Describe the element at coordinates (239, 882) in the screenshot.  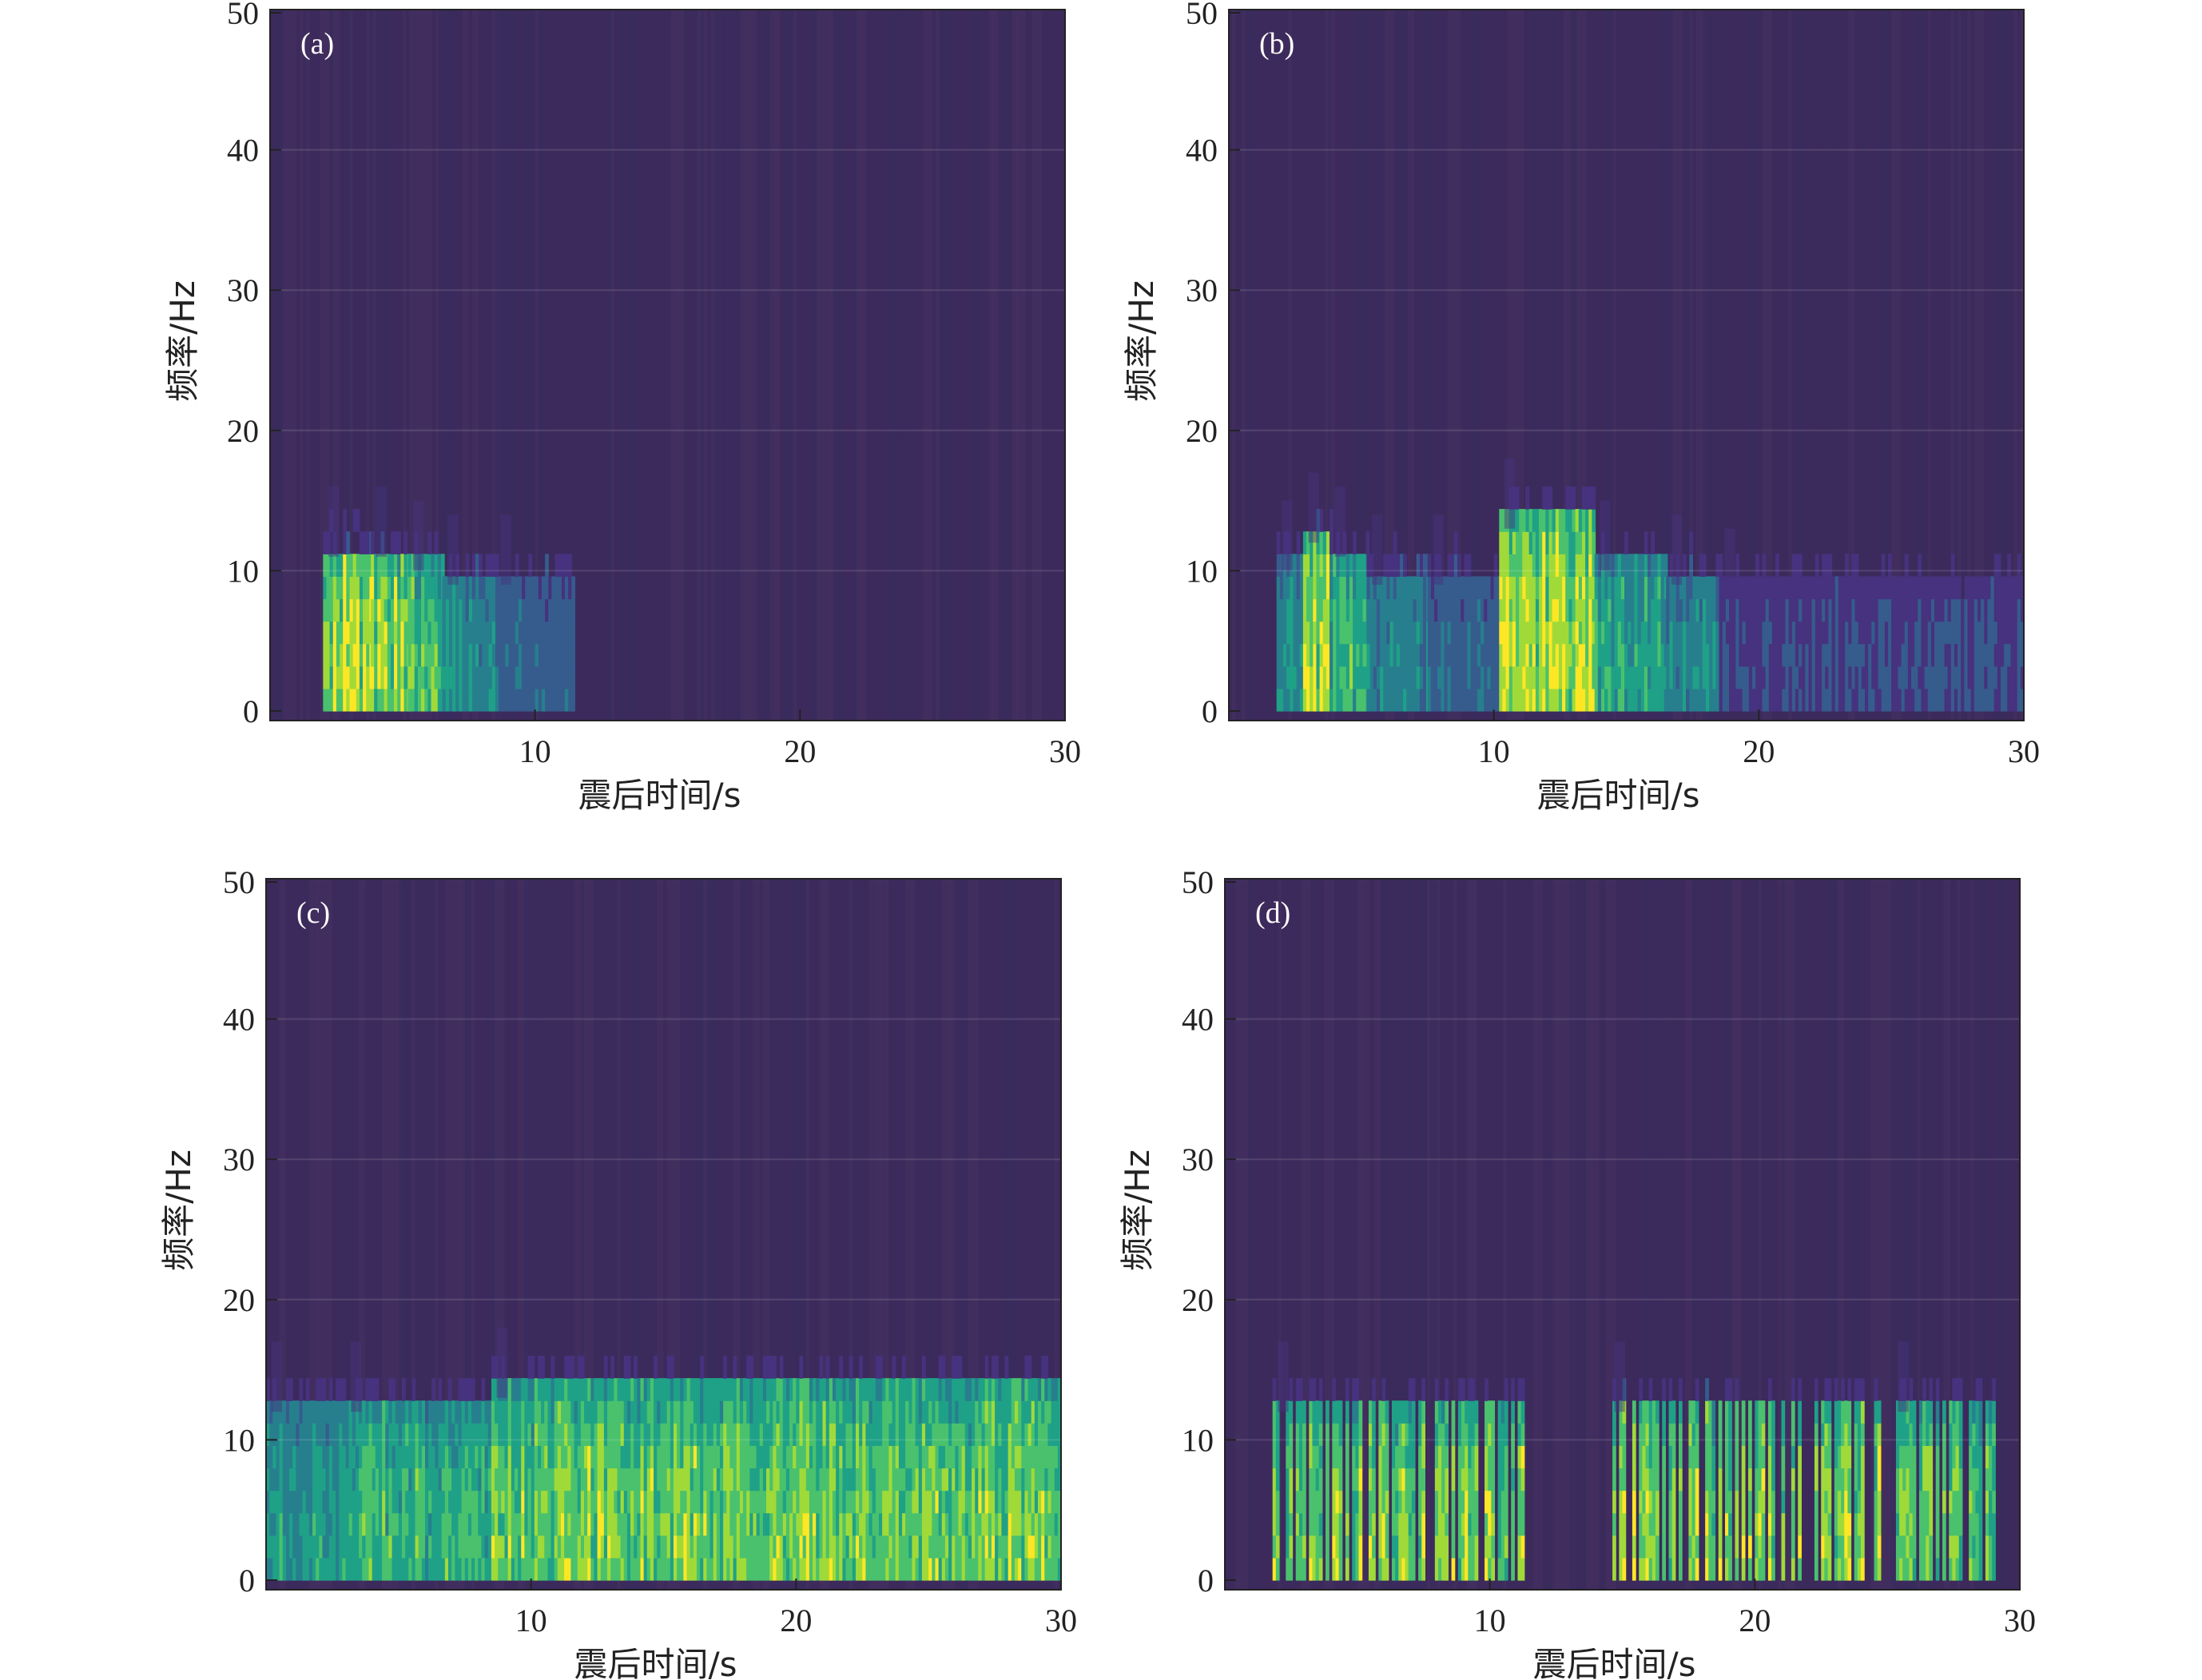
I see `y-tick-label: 50` at that location.